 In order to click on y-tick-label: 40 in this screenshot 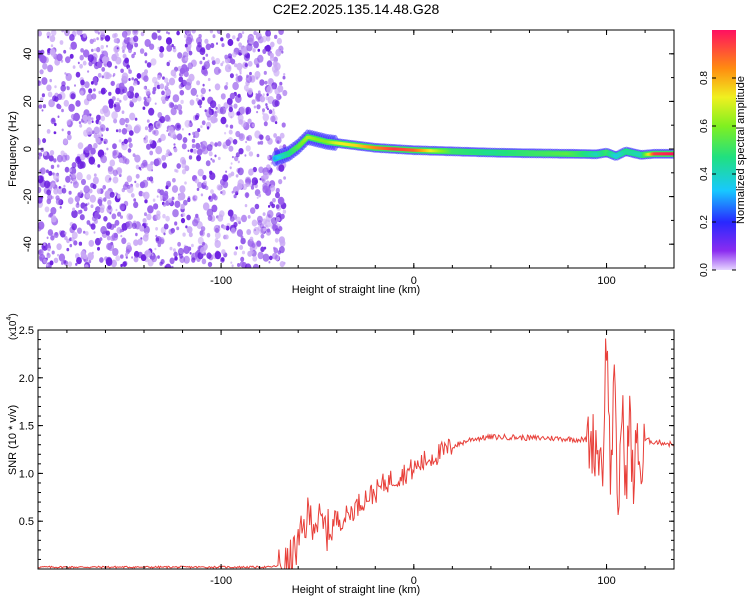, I will do `click(28, 54)`.